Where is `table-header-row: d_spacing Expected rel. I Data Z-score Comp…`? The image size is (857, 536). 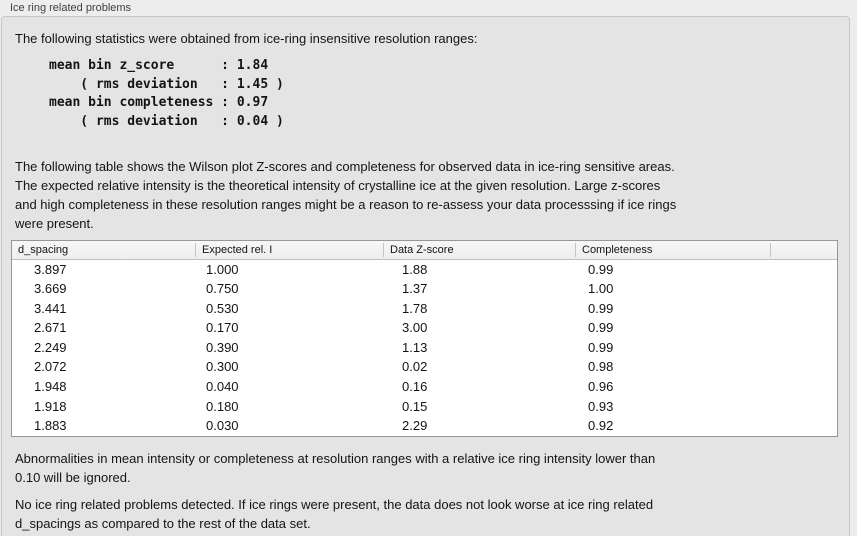
table-header-row: d_spacing Expected rel. I Data Z-score Comp… is located at coordinates (424, 250).